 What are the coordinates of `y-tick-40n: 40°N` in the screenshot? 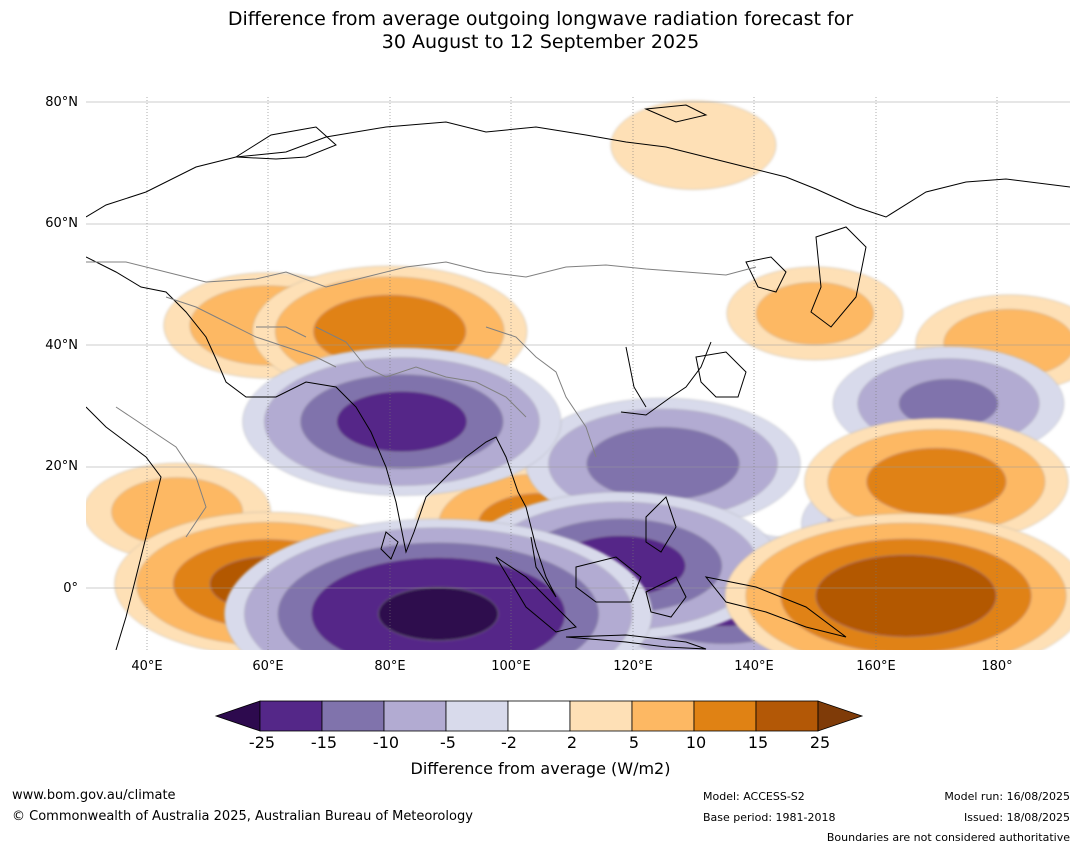 It's located at (61, 345).